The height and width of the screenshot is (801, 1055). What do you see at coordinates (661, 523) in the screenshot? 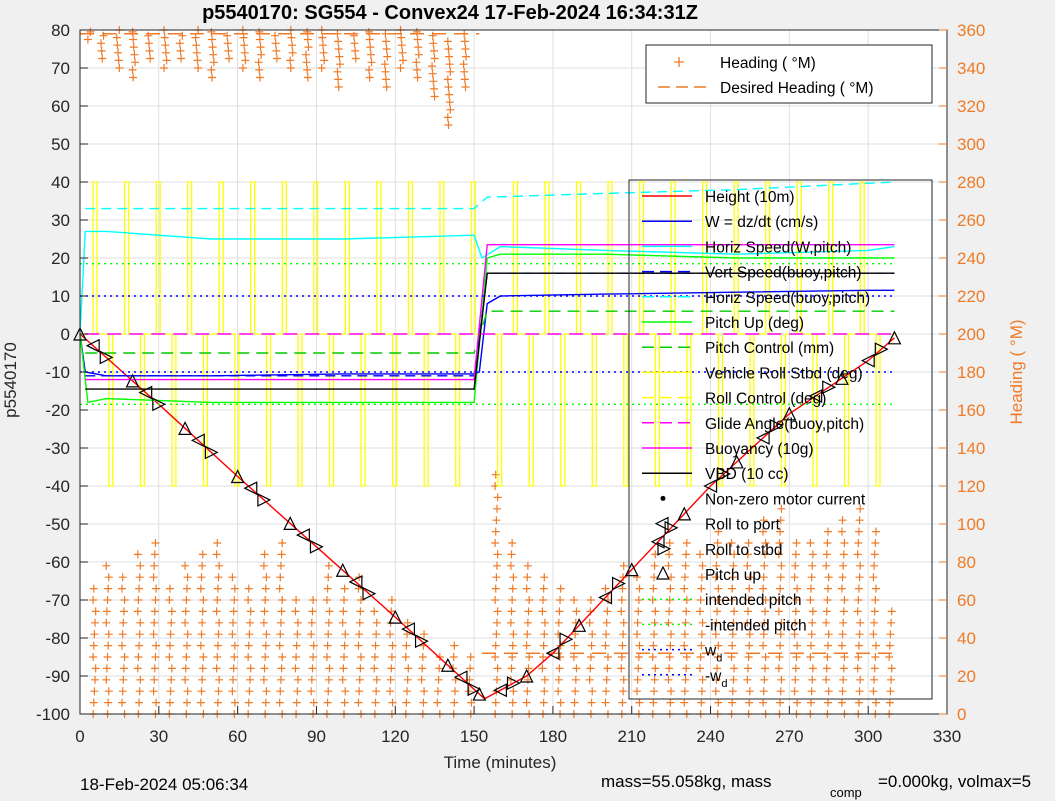
I see `legend-main-swatch` at bounding box center [661, 523].